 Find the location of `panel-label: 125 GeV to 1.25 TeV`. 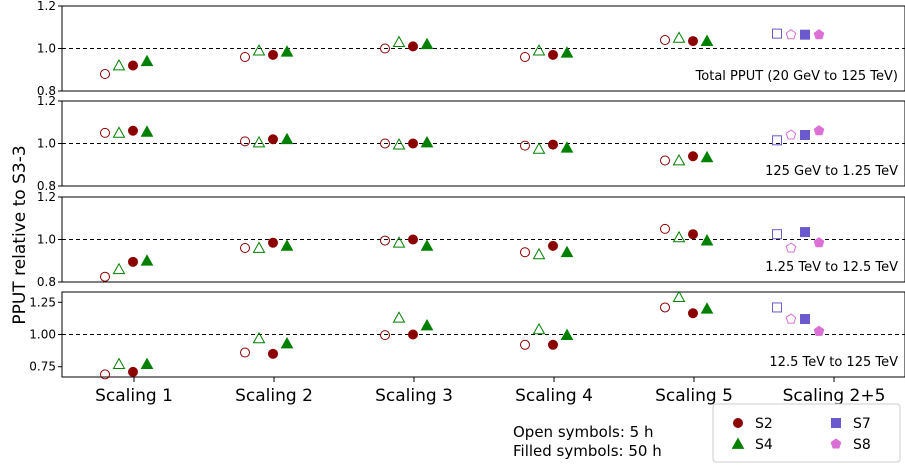

panel-label: 125 GeV to 1.25 TeV is located at coordinates (831, 171).